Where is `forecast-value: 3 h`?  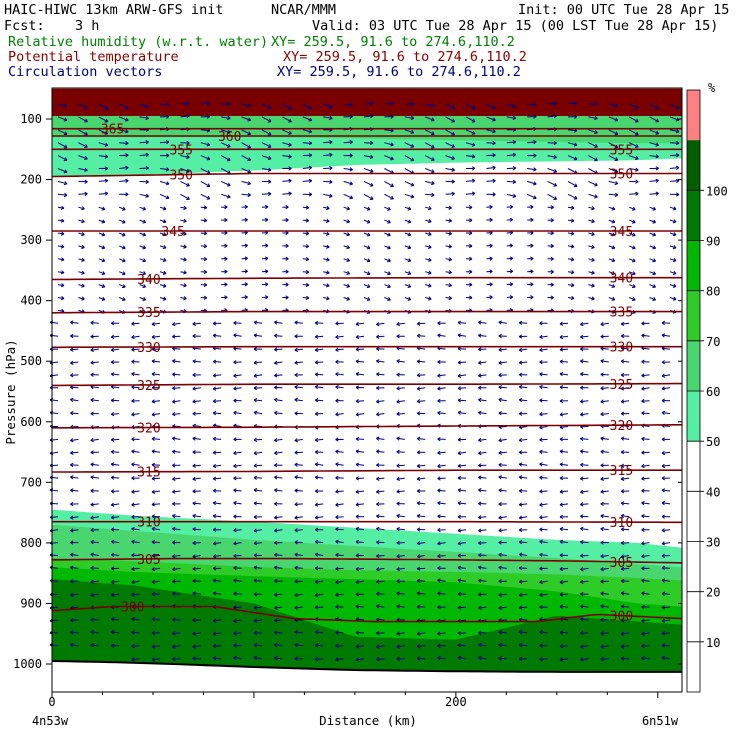
forecast-value: 3 h is located at coordinates (87, 26).